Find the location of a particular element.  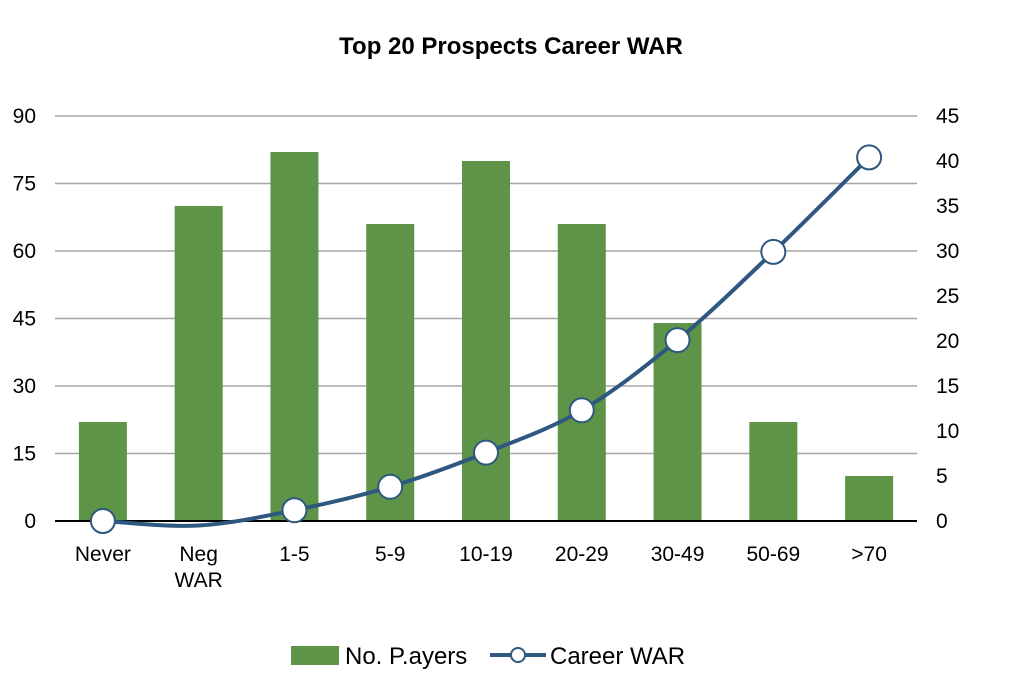

right-axis-ticks: 0 5 10 15 20 25 30 35 40 45 is located at coordinates (947, 319).